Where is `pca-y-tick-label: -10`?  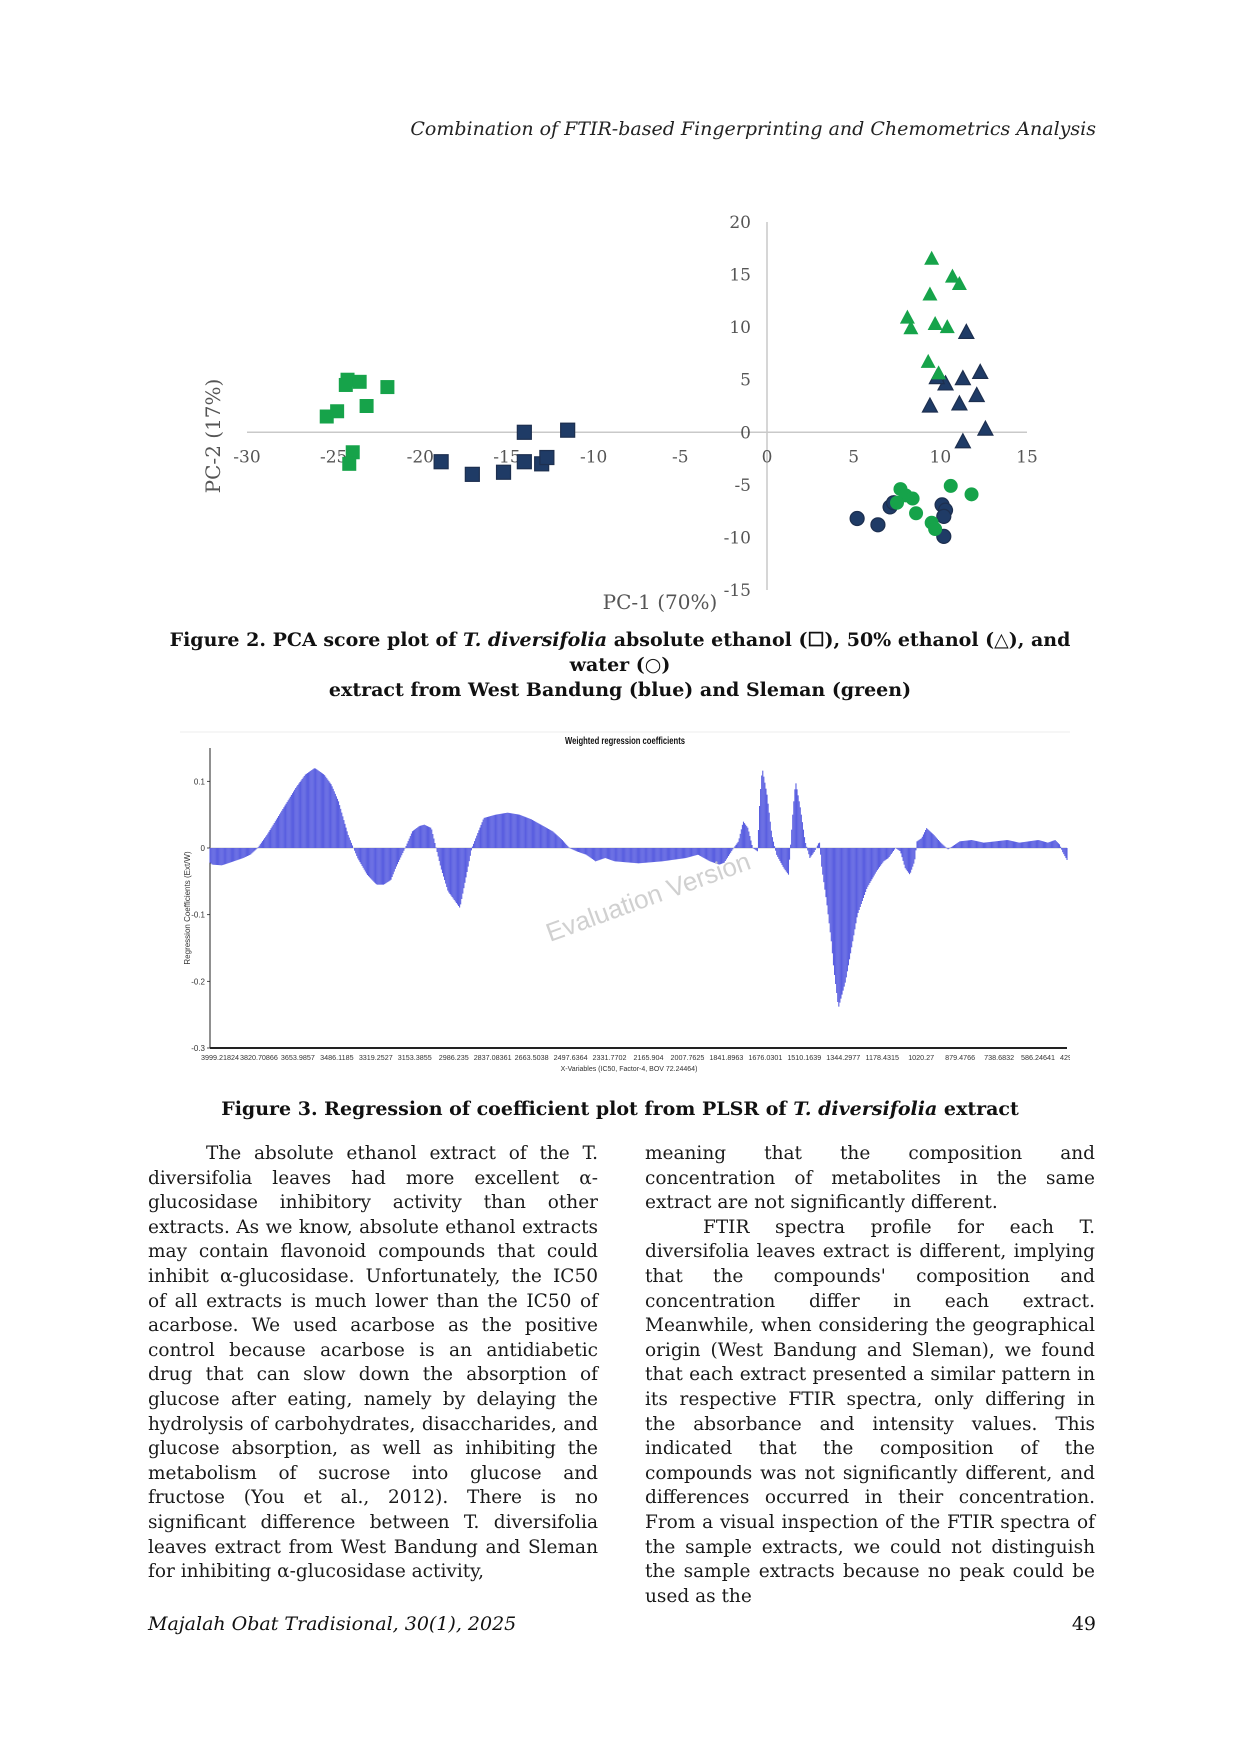
pca-y-tick-label: -10 is located at coordinates (737, 538).